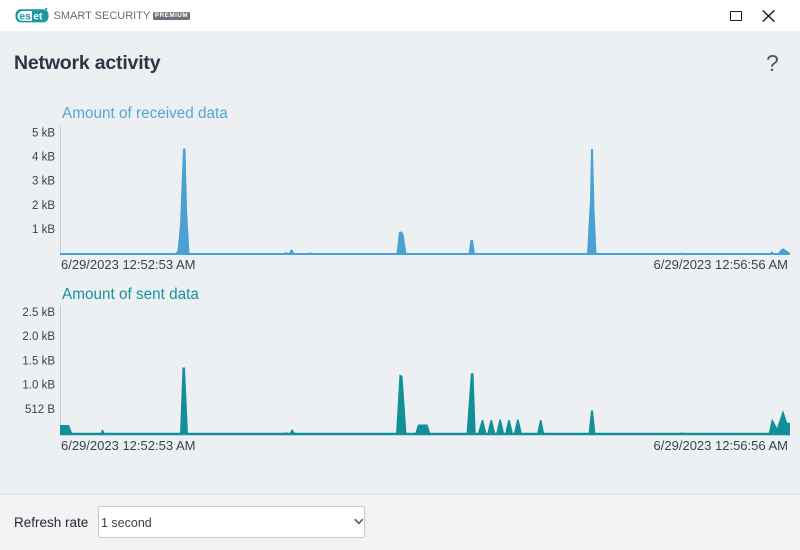 This screenshot has width=800, height=550. What do you see at coordinates (40, 410) in the screenshot?
I see `svg-text: 512 B` at bounding box center [40, 410].